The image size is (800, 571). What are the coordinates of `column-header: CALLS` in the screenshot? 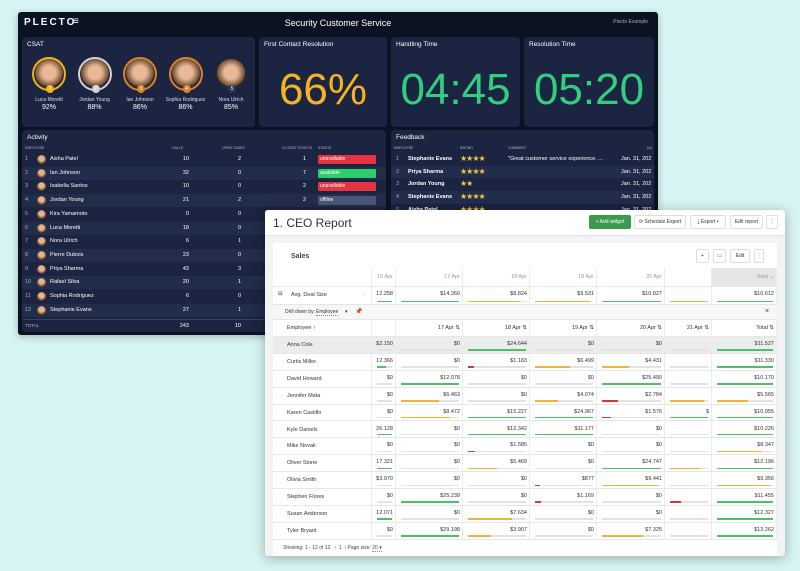 It's located at (178, 148).